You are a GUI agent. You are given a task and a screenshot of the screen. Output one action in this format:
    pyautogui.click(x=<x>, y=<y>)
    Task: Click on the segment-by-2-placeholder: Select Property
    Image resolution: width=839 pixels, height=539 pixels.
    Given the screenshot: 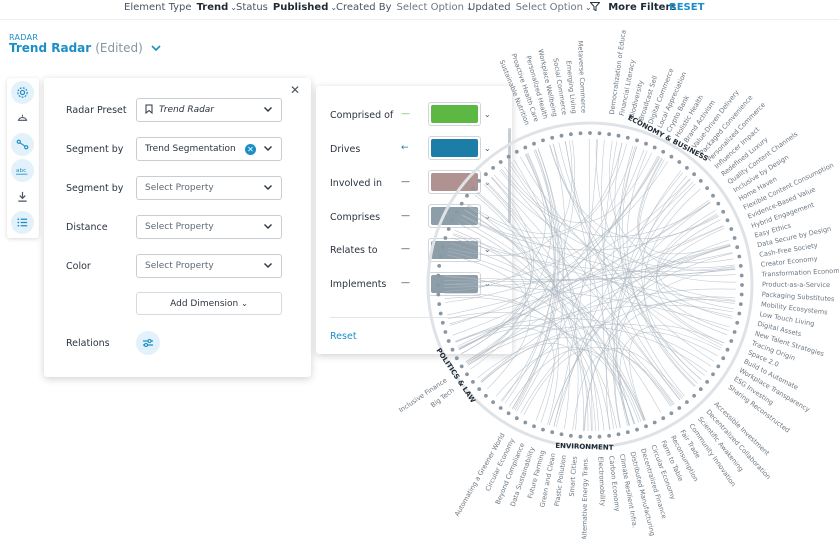 What is the action you would take?
    pyautogui.click(x=179, y=188)
    